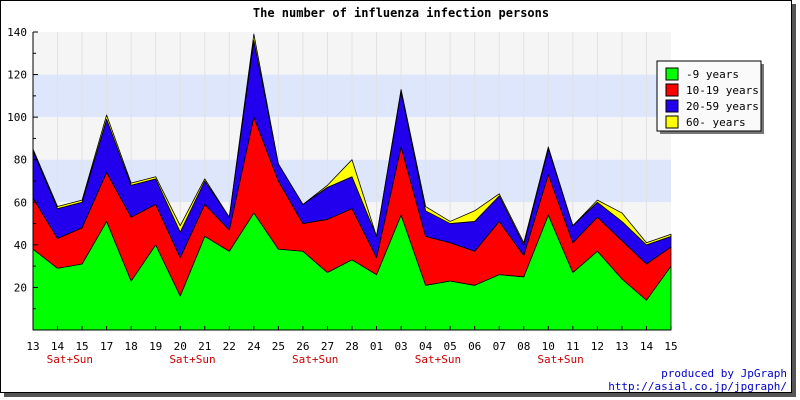 This screenshot has height=400, width=800. I want to click on footer-url: http://asial.co.jp/jpgraph/, so click(697, 386).